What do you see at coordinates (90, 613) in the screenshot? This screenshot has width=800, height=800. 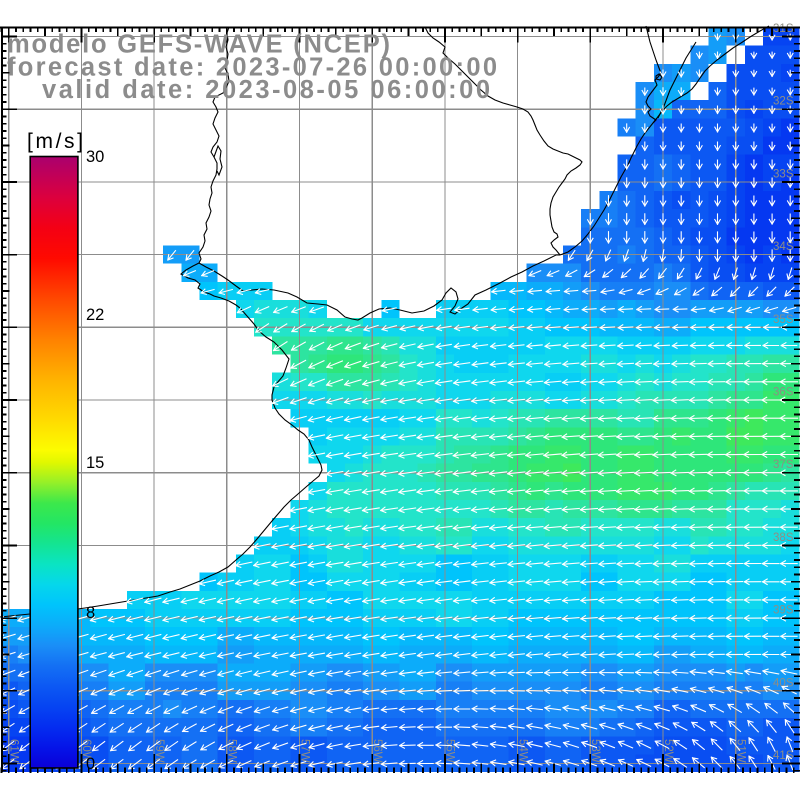 I see `svg-text: 8` at bounding box center [90, 613].